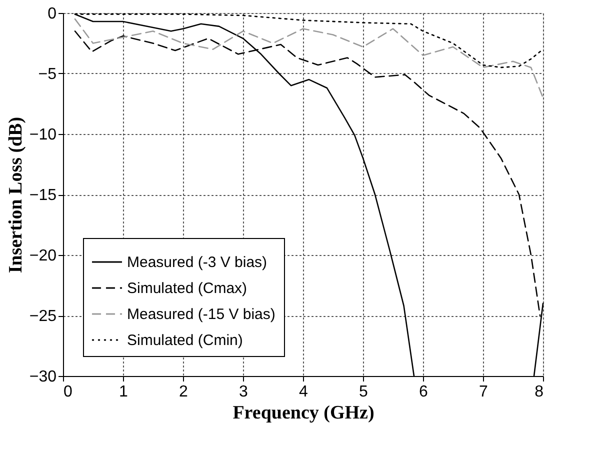 Image resolution: width=602 pixels, height=455 pixels. Describe the element at coordinates (483, 392) in the screenshot. I see `x-tick-label: 7` at that location.